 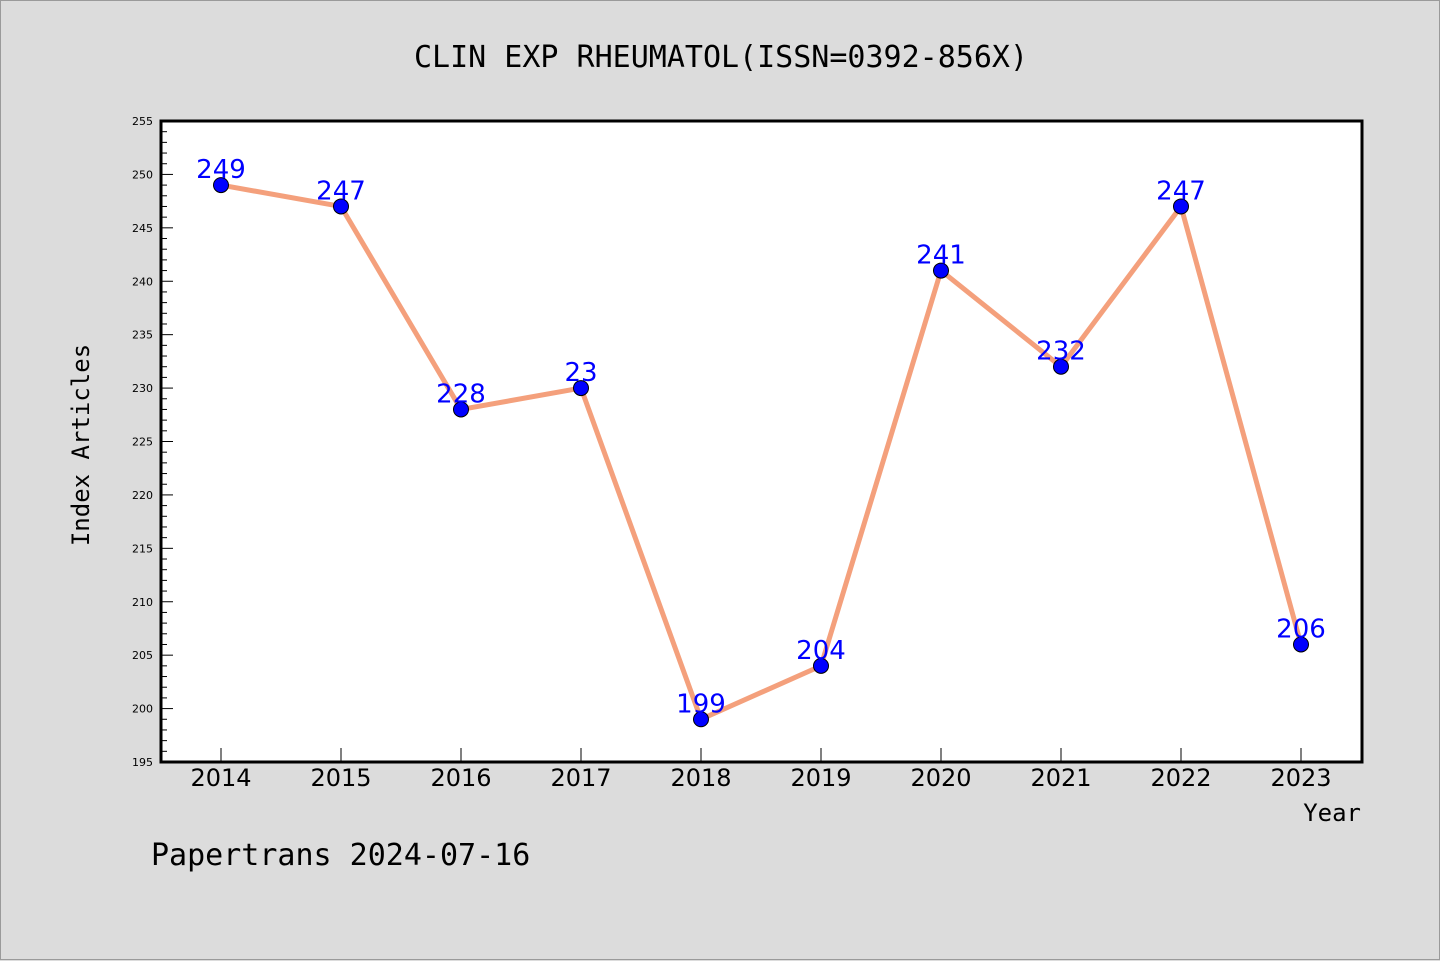 I want to click on x-tick-label: 2023, so click(x=1300, y=778).